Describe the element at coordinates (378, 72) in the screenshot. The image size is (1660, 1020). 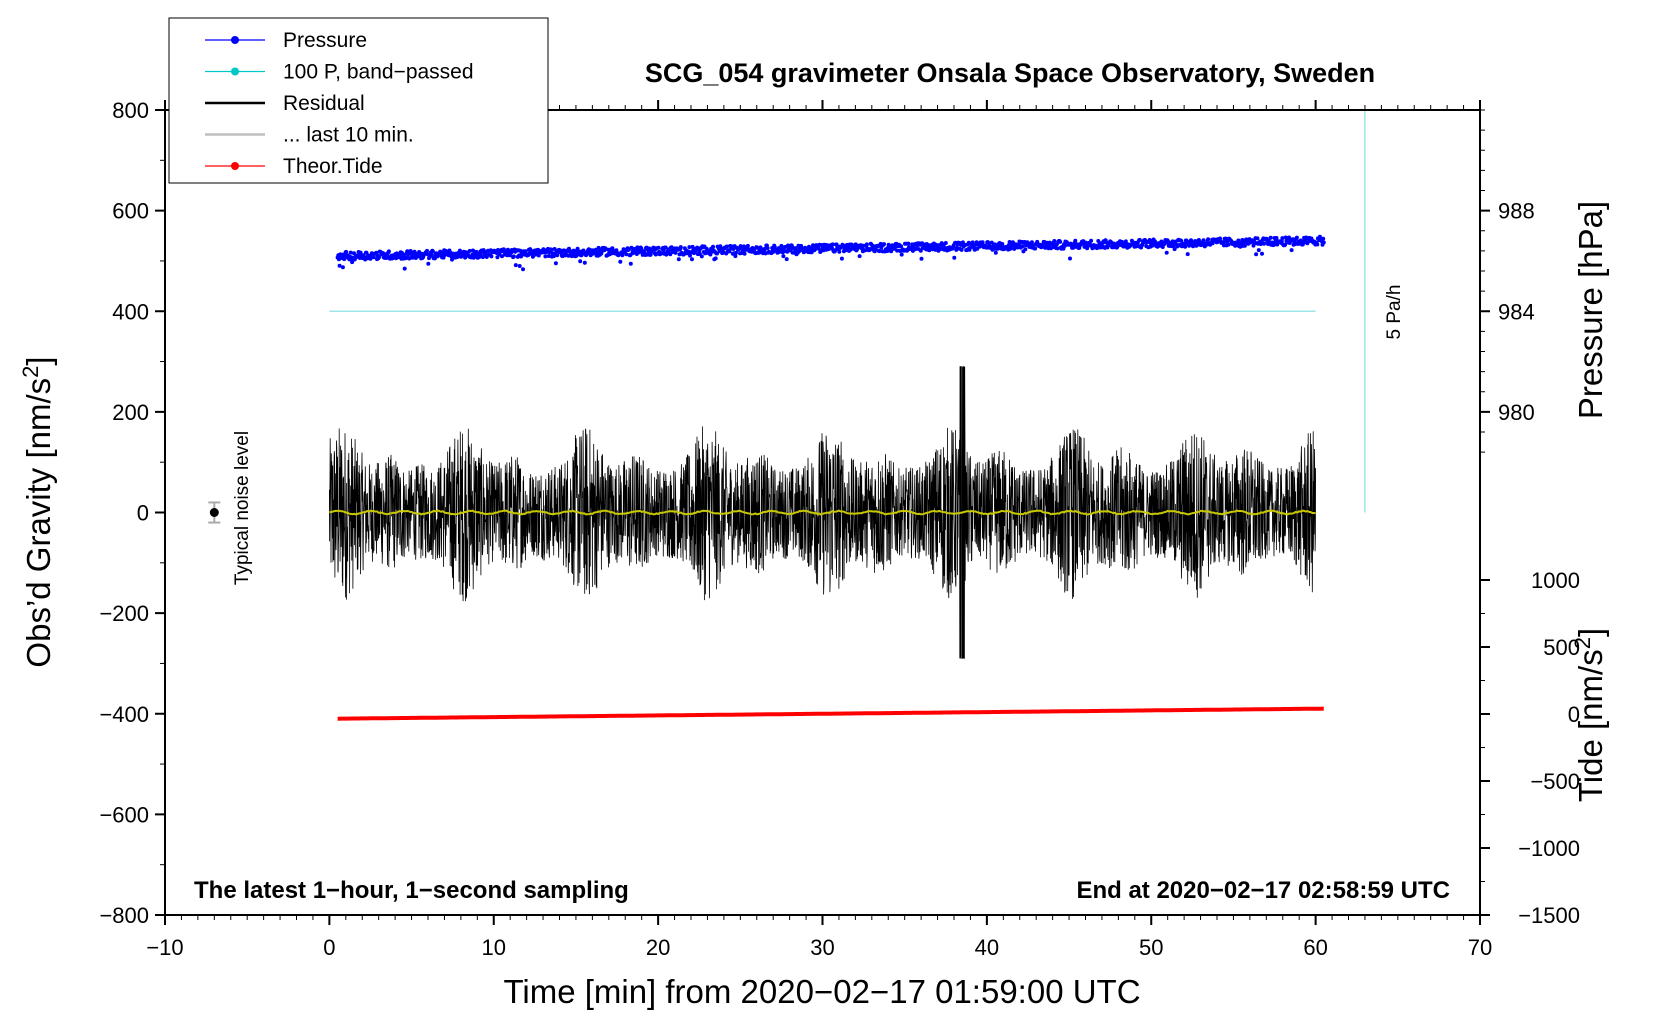
I see `legend-label: 100 P, band−passed` at that location.